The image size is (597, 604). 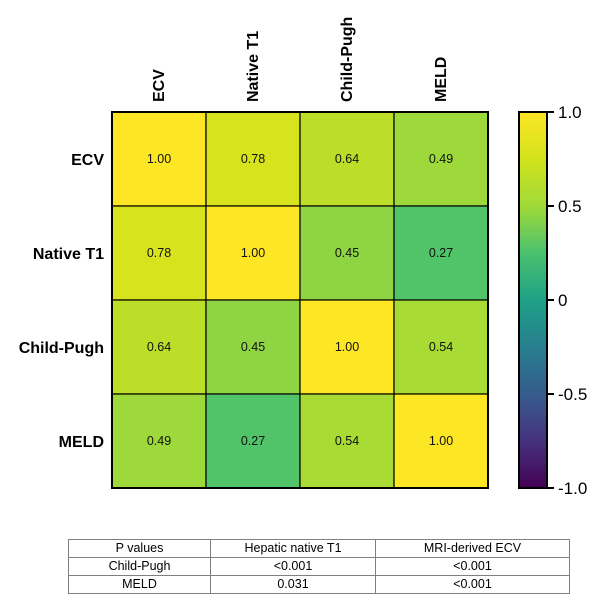 What do you see at coordinates (562, 300) in the screenshot?
I see `colorbar-tick-label: 0` at bounding box center [562, 300].